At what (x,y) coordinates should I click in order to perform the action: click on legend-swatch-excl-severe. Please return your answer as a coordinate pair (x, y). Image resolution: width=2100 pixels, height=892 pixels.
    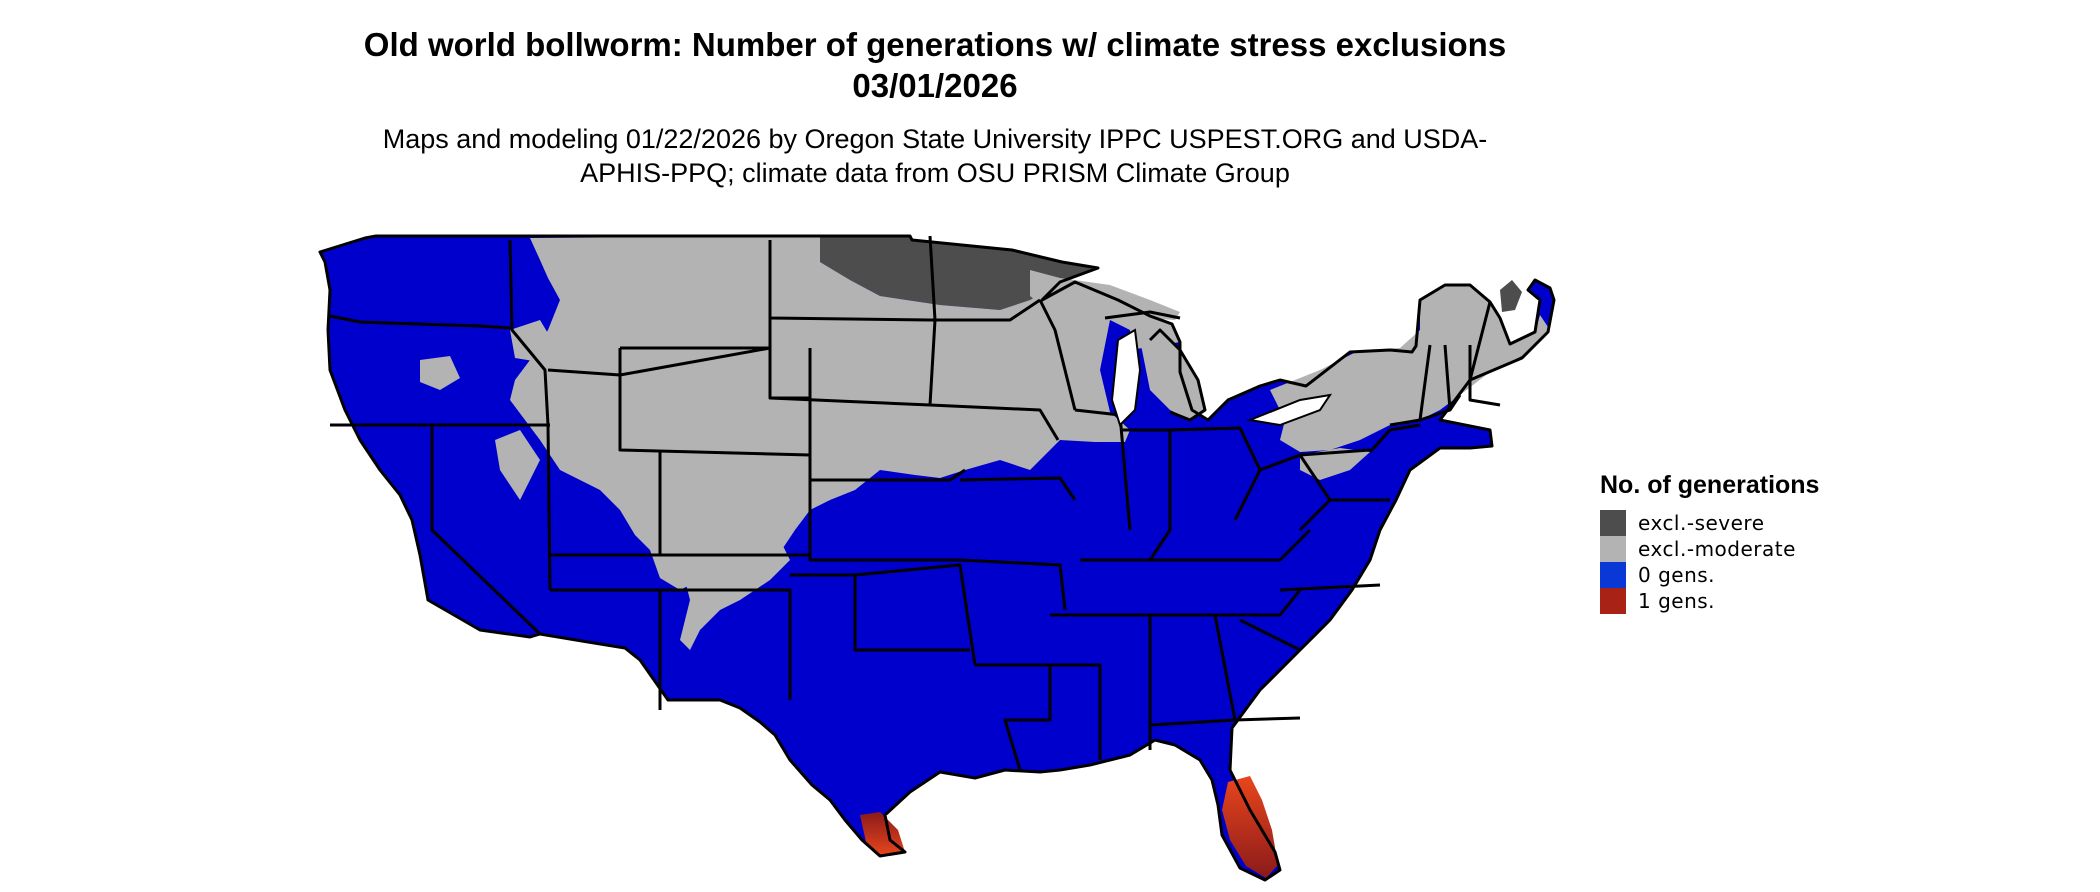
    Looking at the image, I should click on (1613, 523).